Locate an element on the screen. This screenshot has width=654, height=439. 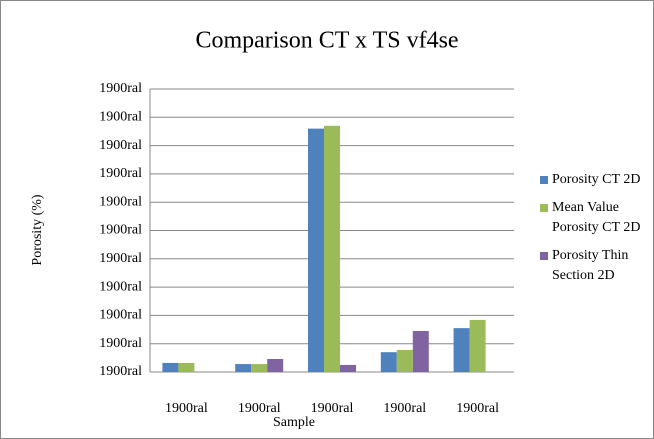
x-axis-label: Sample is located at coordinates (294, 422).